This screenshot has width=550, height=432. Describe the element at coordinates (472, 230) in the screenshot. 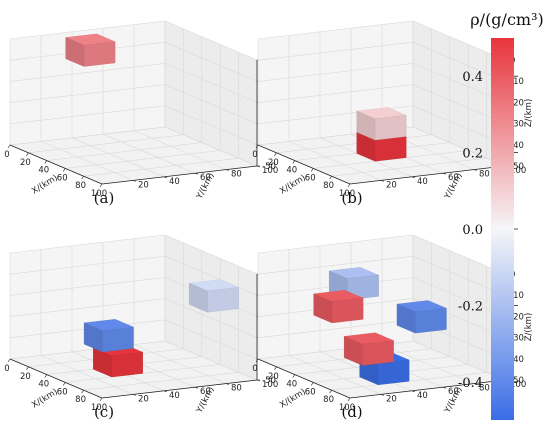

I see `colorbar-tick-label: 0.0` at that location.